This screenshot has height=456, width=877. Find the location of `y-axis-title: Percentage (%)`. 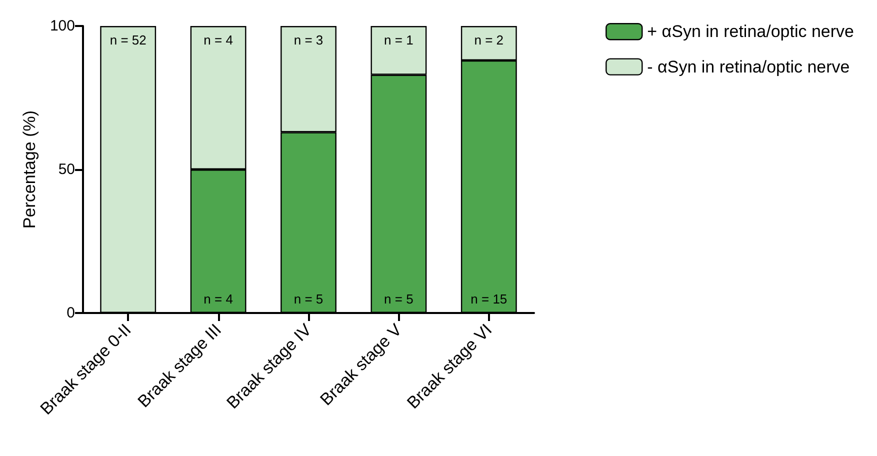

y-axis-title: Percentage (%) is located at coordinates (29, 169).